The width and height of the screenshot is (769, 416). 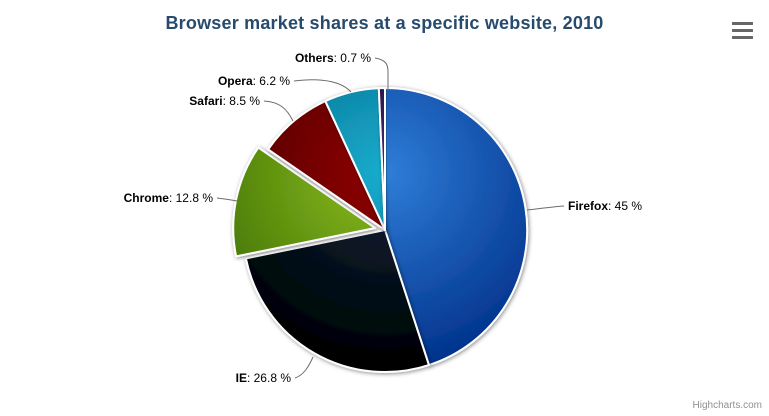 I want to click on pie-slice-firefox, so click(x=456, y=227).